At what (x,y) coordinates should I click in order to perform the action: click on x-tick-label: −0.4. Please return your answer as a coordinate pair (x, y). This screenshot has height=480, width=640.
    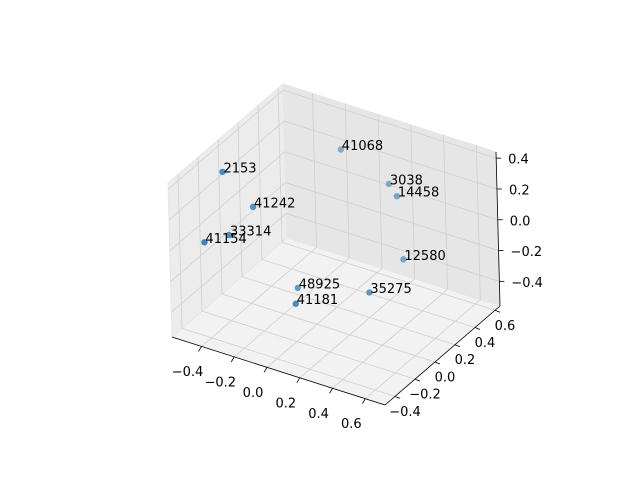
    Looking at the image, I should click on (188, 372).